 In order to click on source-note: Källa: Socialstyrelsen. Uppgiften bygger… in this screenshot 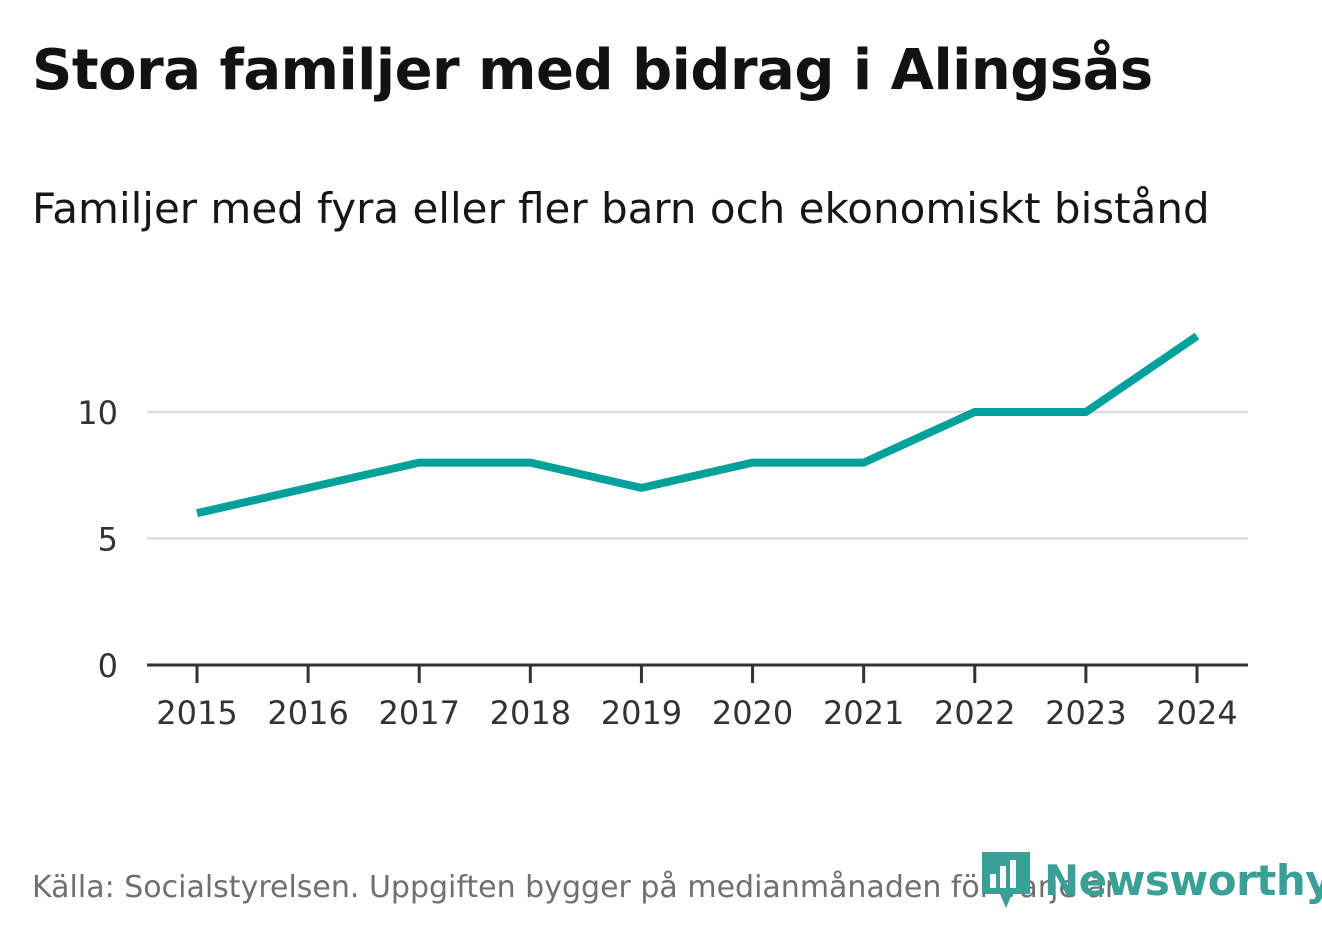, I will do `click(575, 887)`.